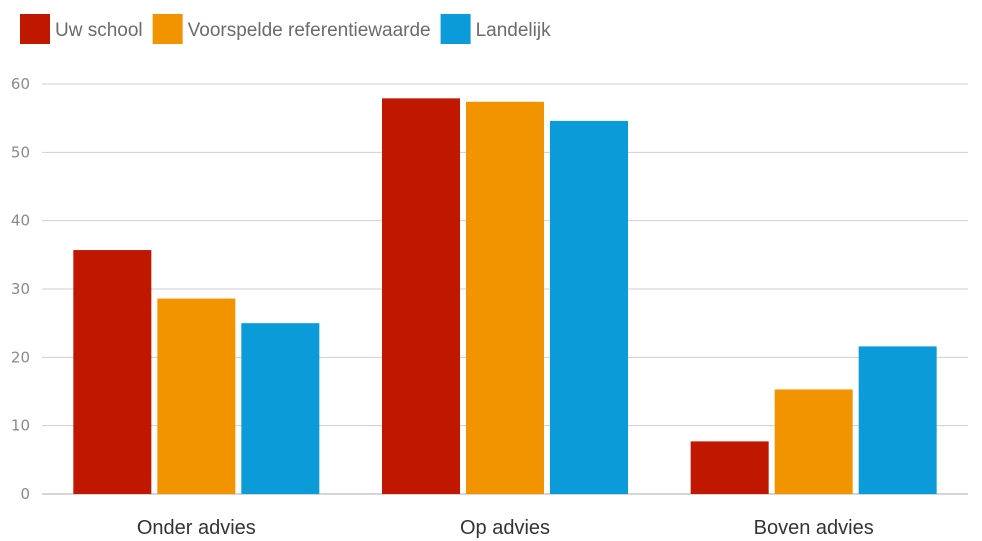 Image resolution: width=982 pixels, height=541 pixels. I want to click on y-tick-label: 40, so click(20, 221).